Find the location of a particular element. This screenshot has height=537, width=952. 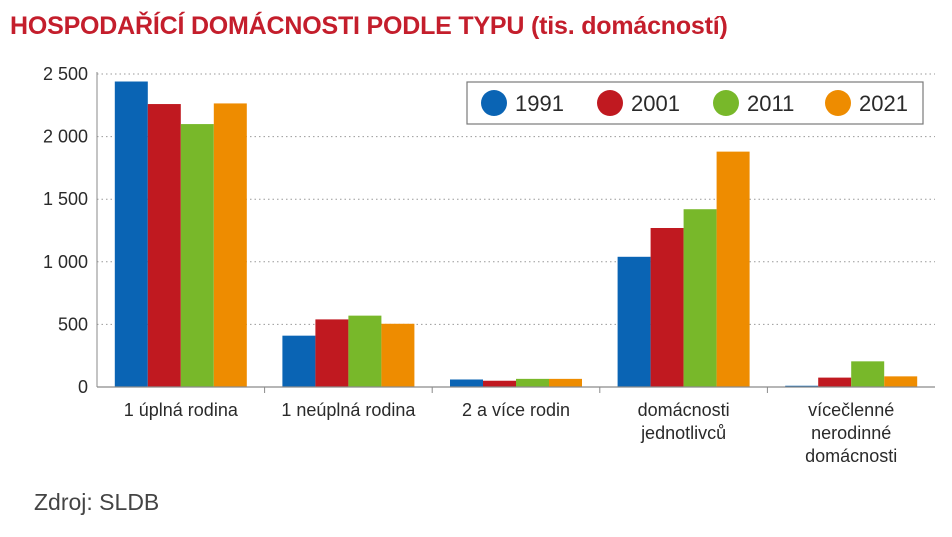

source-note: Zdroj: SLDB is located at coordinates (97, 502).